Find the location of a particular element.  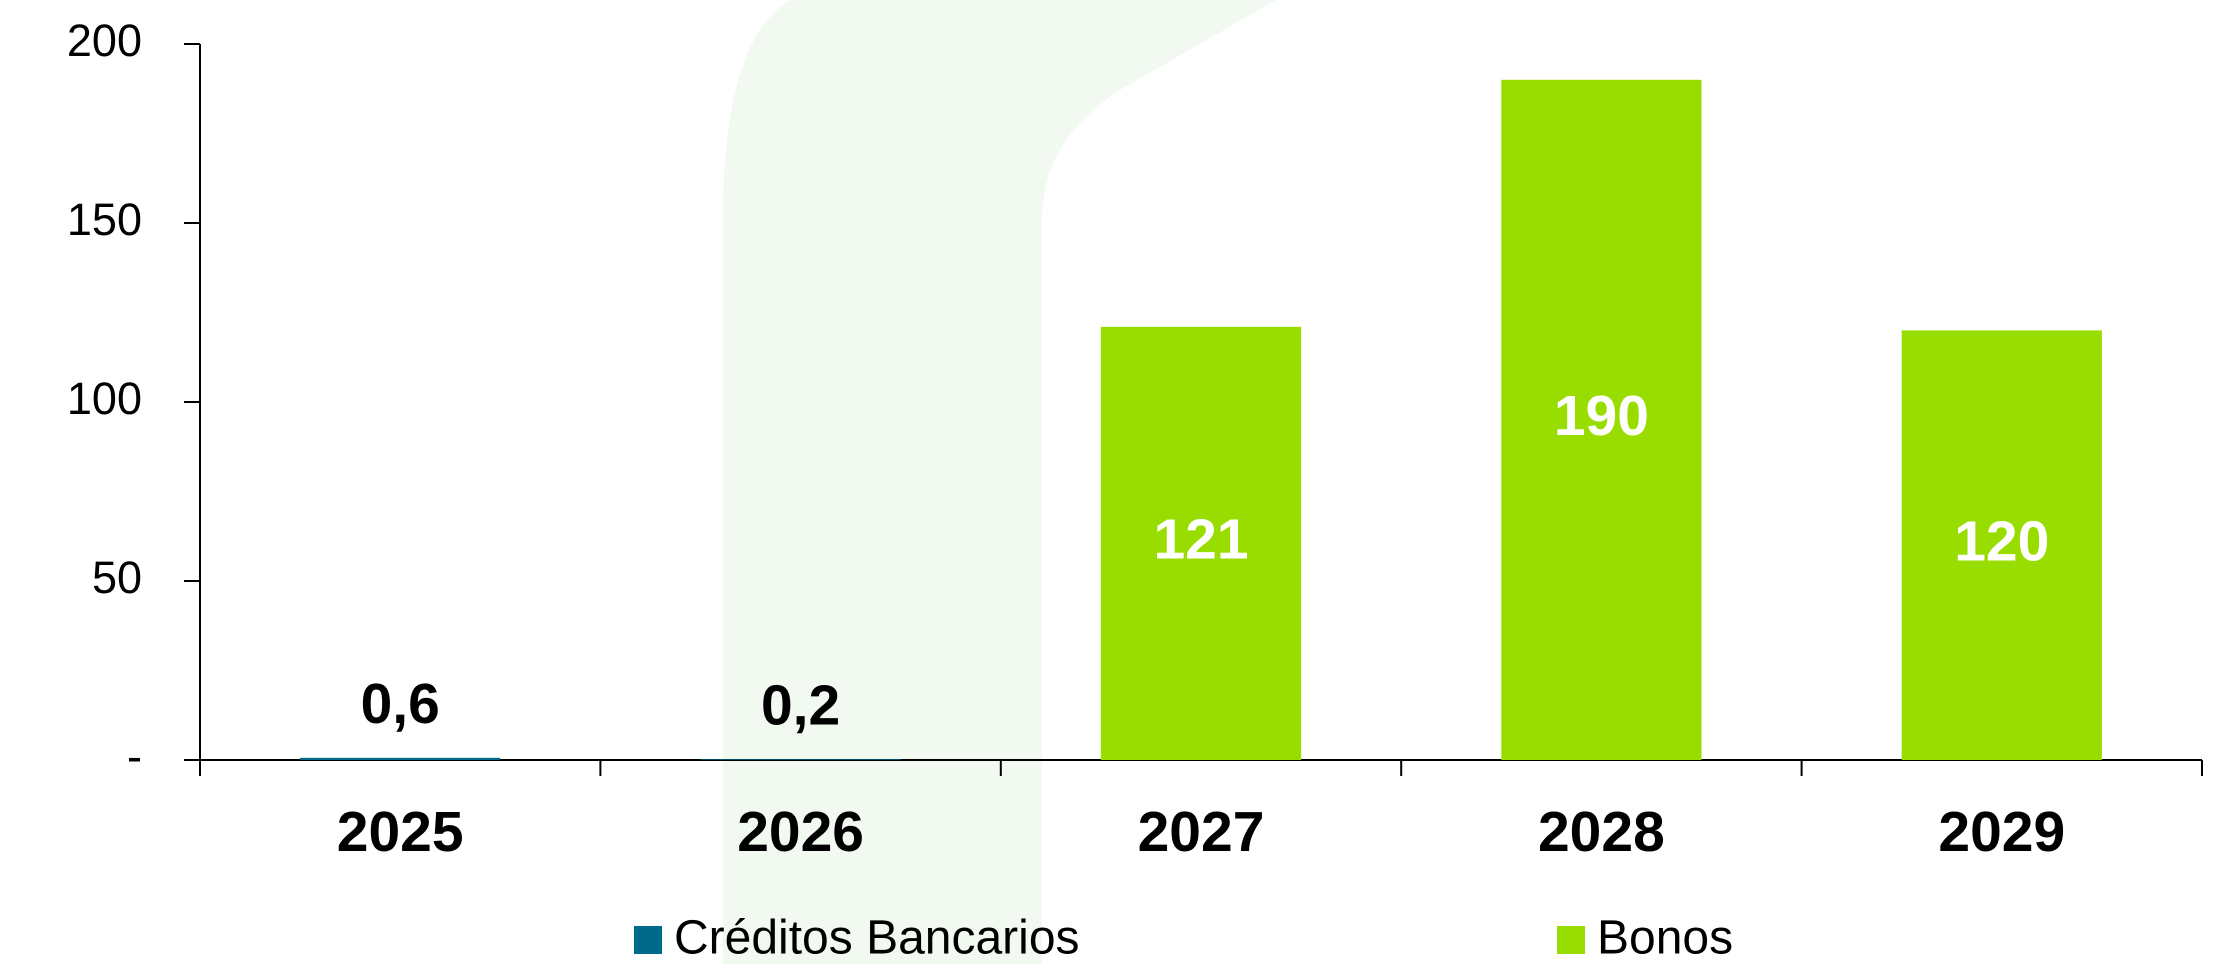

x-tick-label: 2028 is located at coordinates (1601, 832).